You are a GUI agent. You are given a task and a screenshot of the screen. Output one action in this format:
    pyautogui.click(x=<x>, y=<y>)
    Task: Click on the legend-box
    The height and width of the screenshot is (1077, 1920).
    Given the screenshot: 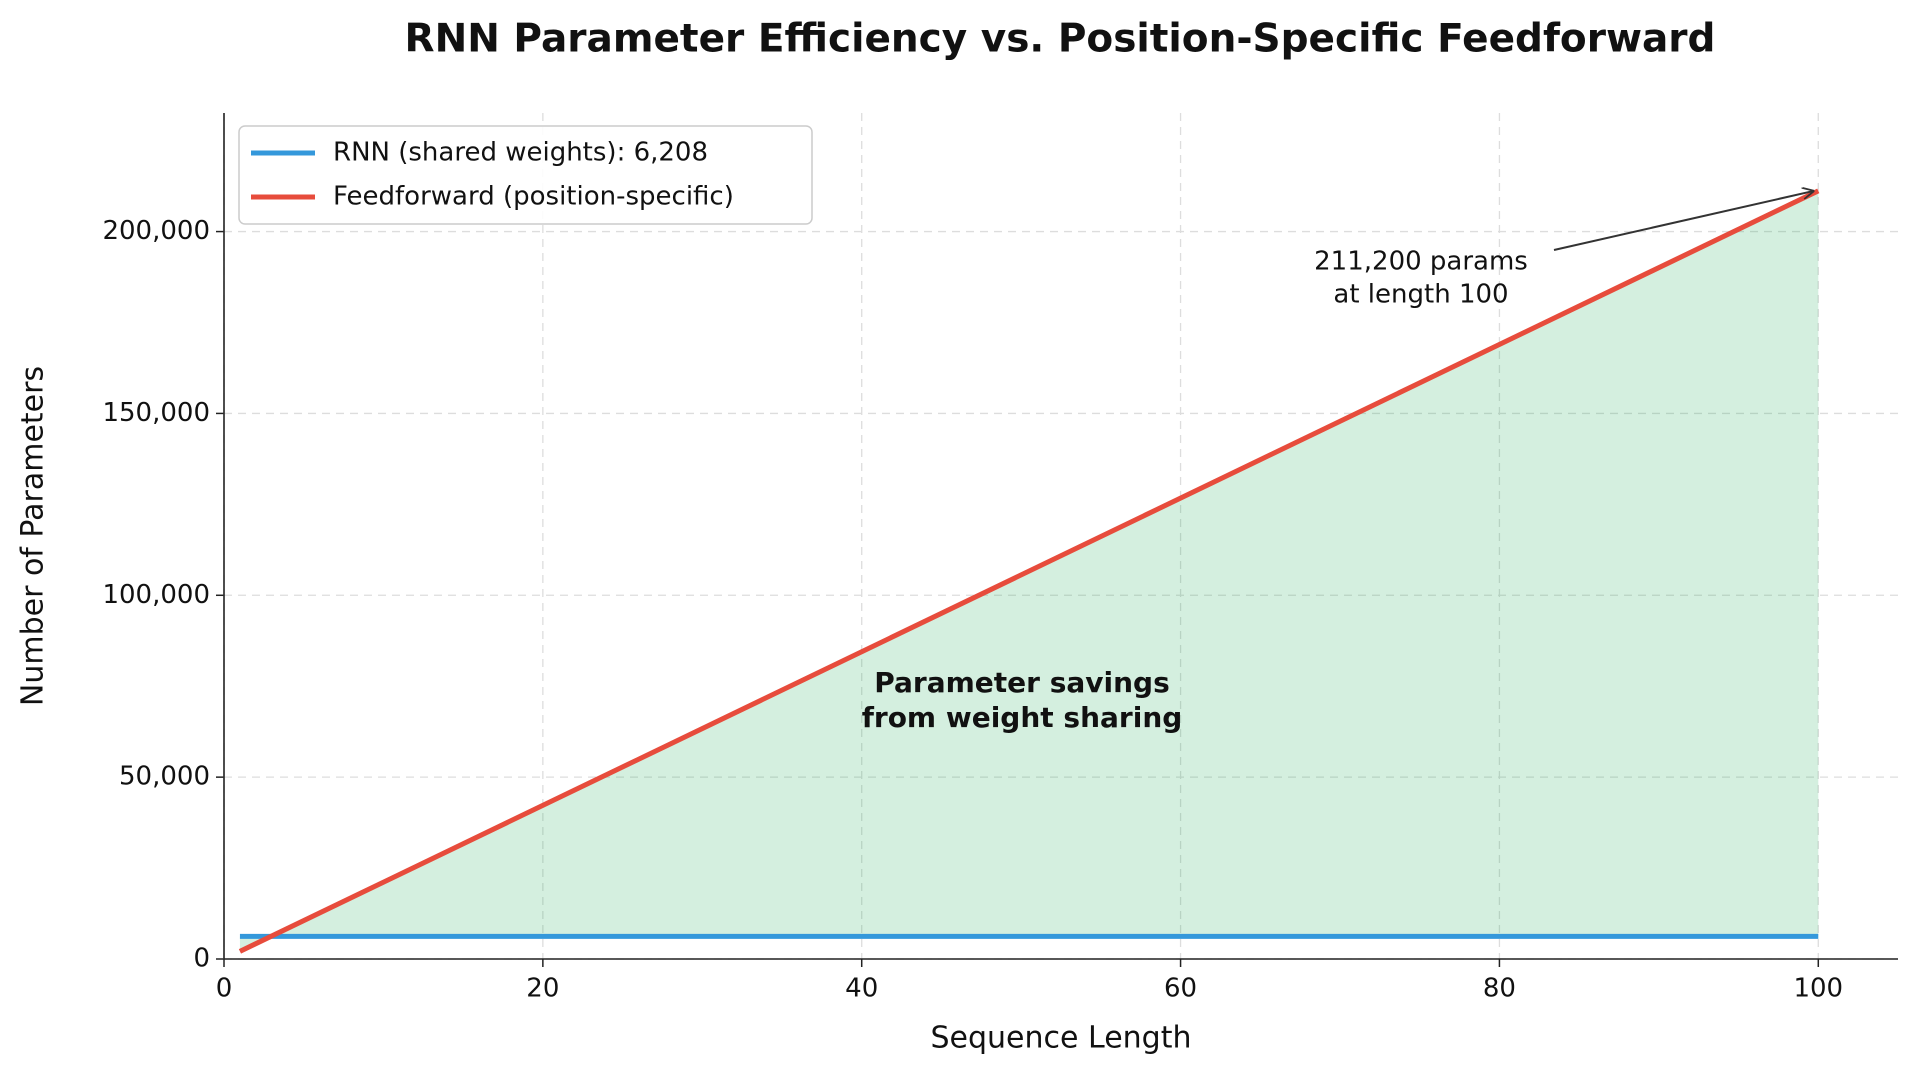 What is the action you would take?
    pyautogui.click(x=525, y=175)
    